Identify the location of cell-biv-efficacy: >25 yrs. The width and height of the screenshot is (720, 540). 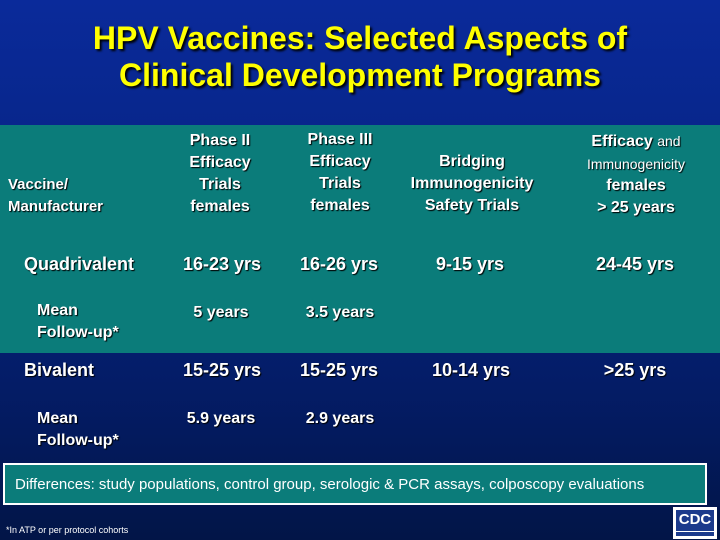
(635, 370).